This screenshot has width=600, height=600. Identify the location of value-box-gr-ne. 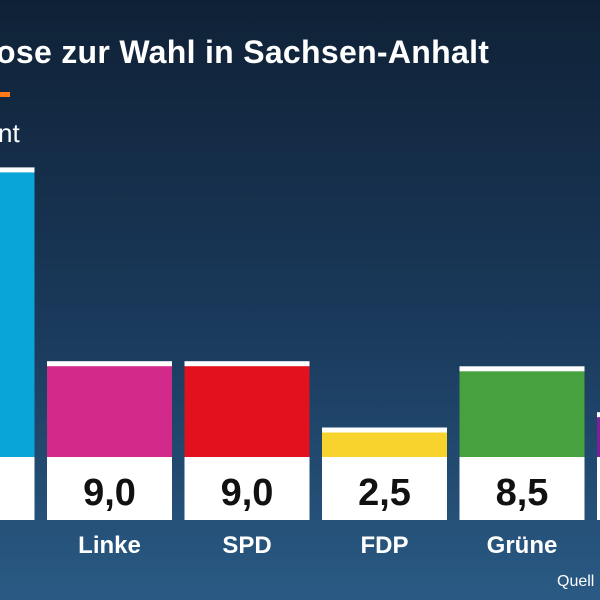
(522, 488).